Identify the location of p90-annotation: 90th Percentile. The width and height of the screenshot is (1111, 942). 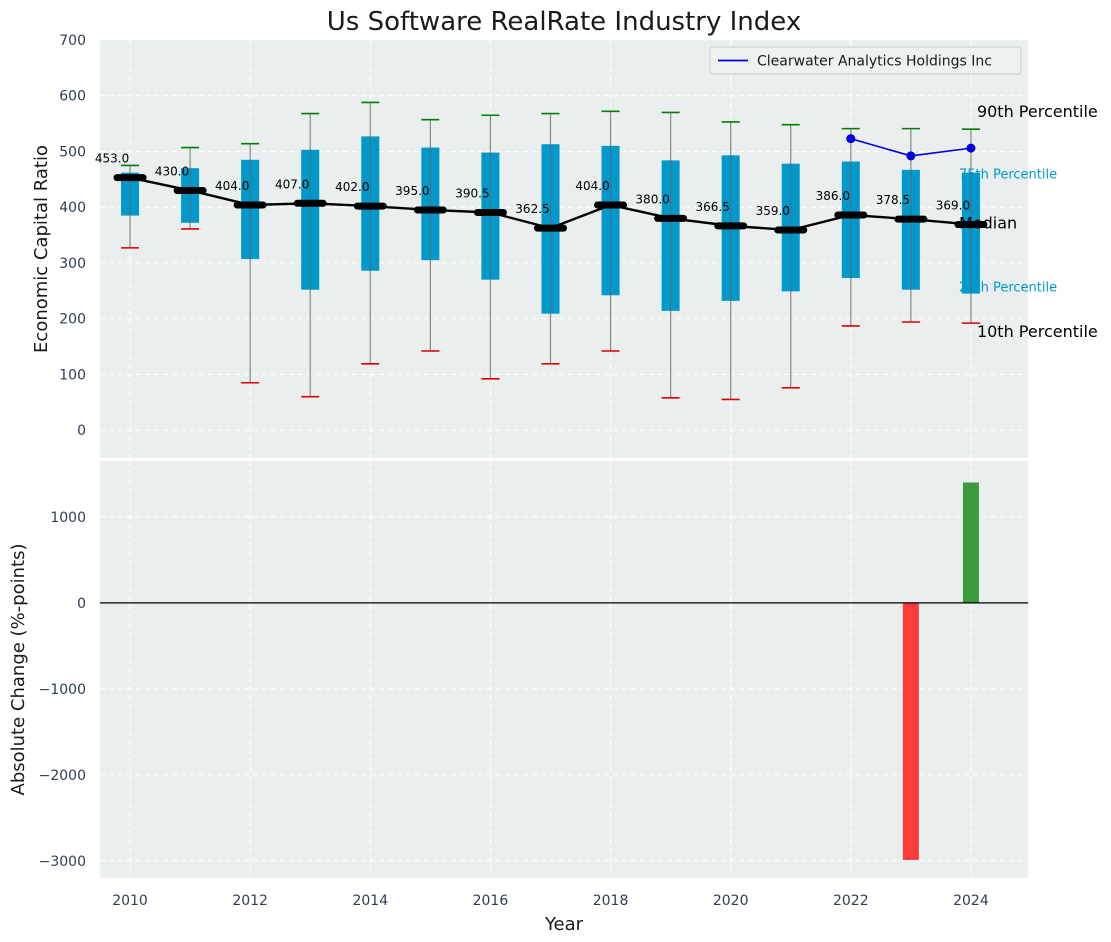
(1037, 111).